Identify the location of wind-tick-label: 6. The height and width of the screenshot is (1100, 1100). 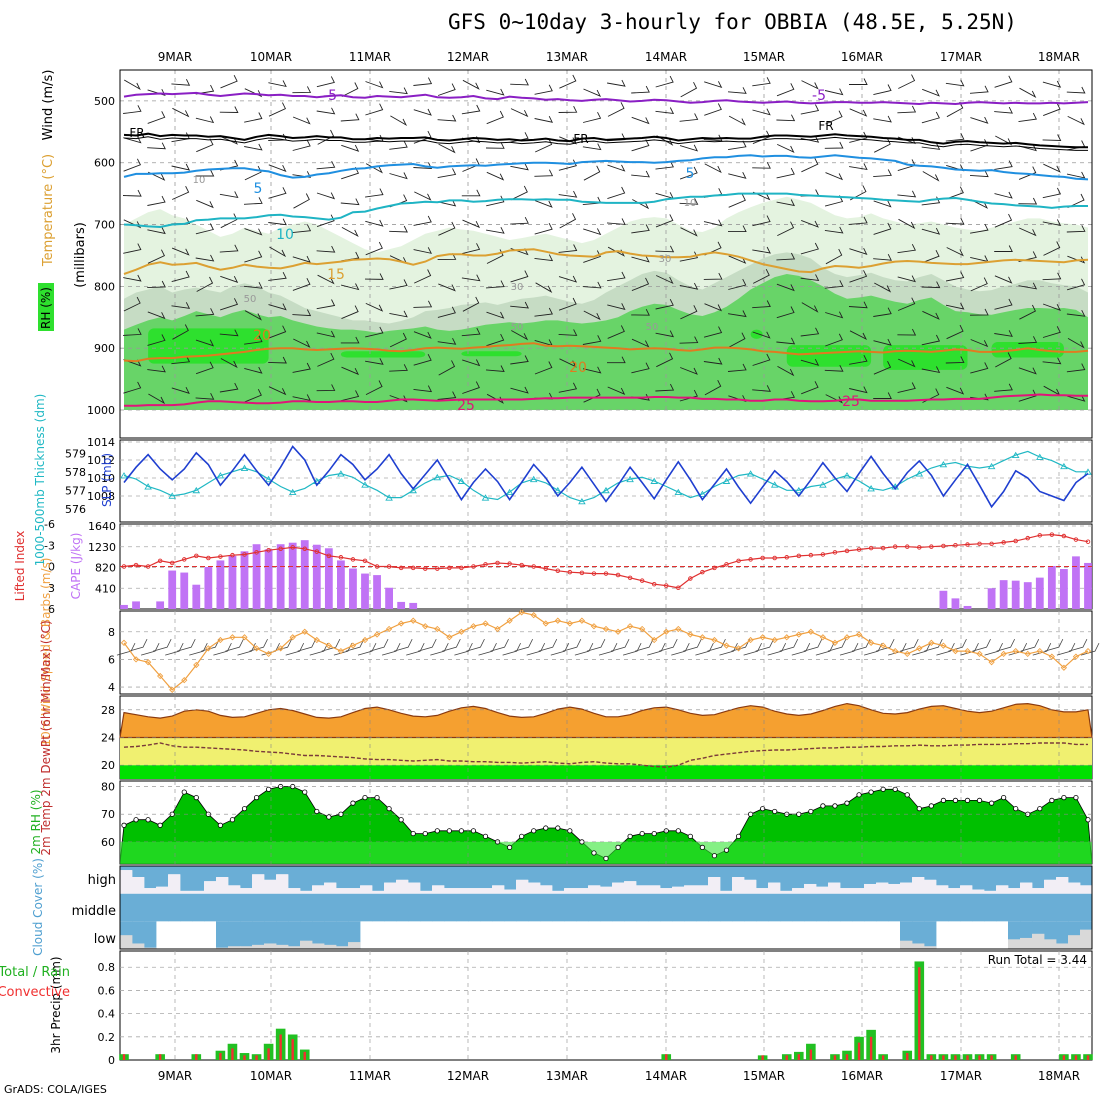
(111, 659).